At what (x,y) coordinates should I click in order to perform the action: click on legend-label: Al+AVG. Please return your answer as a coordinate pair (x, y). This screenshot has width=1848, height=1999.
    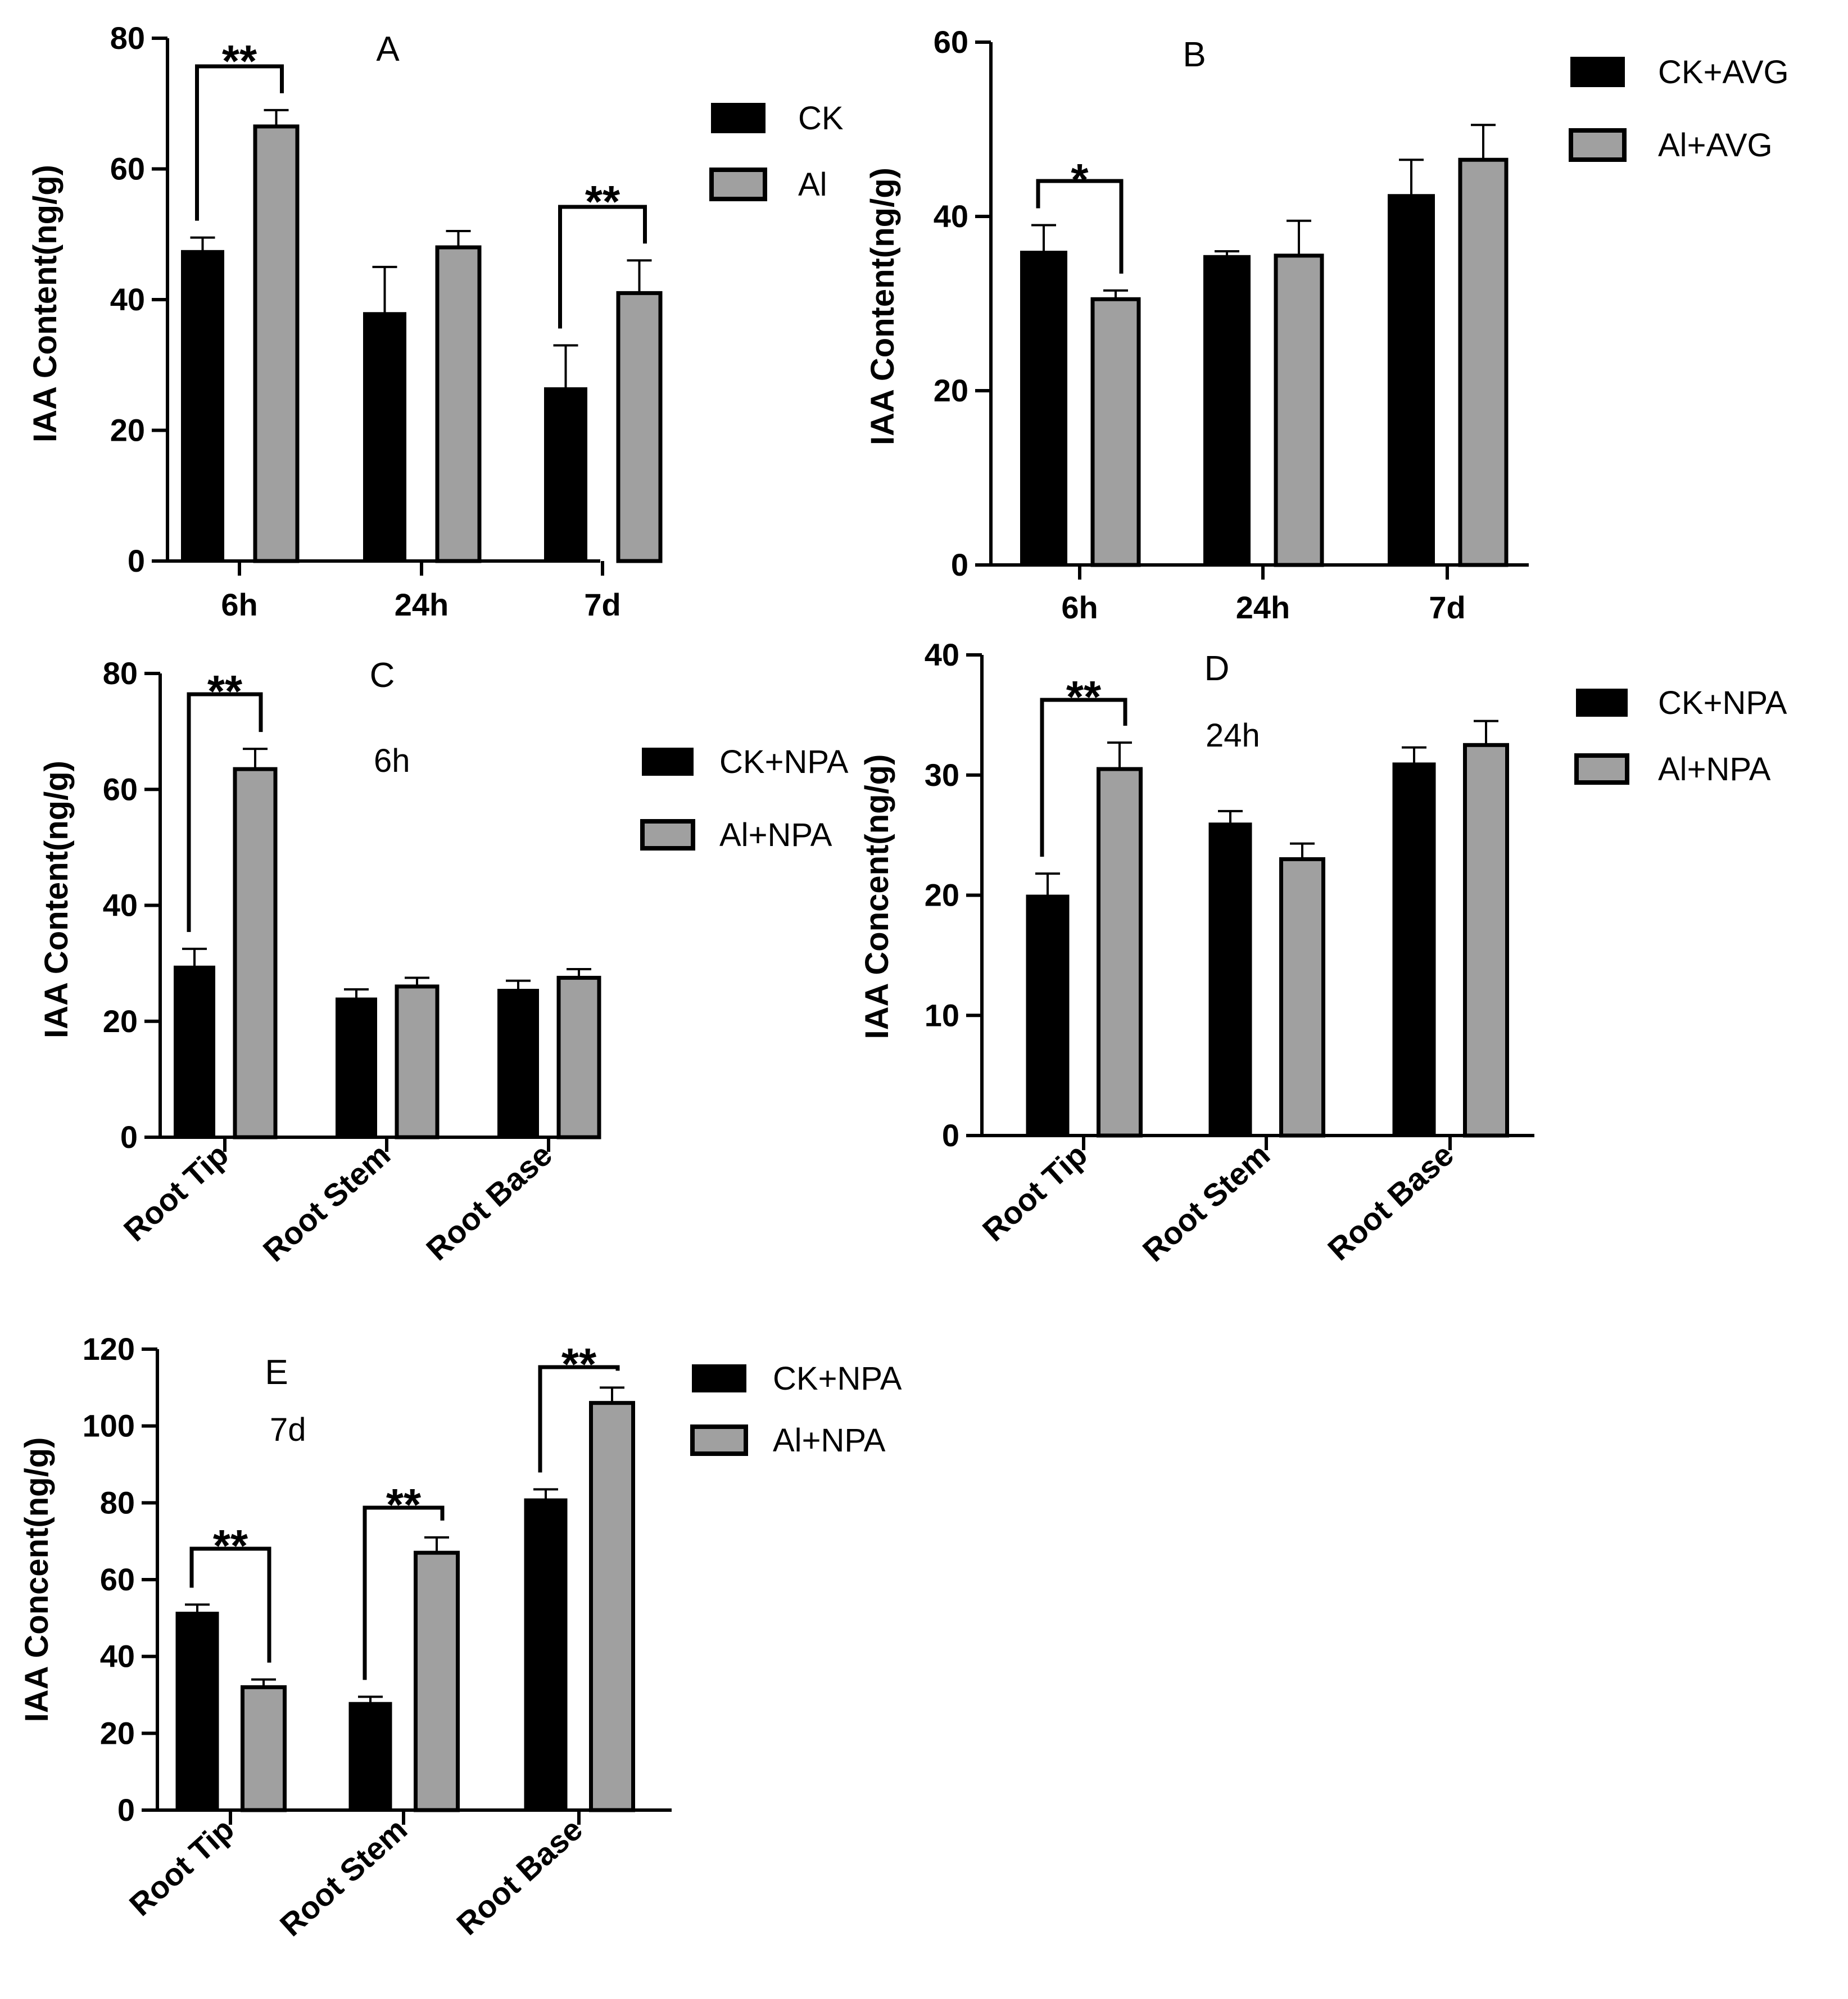
    Looking at the image, I should click on (1715, 145).